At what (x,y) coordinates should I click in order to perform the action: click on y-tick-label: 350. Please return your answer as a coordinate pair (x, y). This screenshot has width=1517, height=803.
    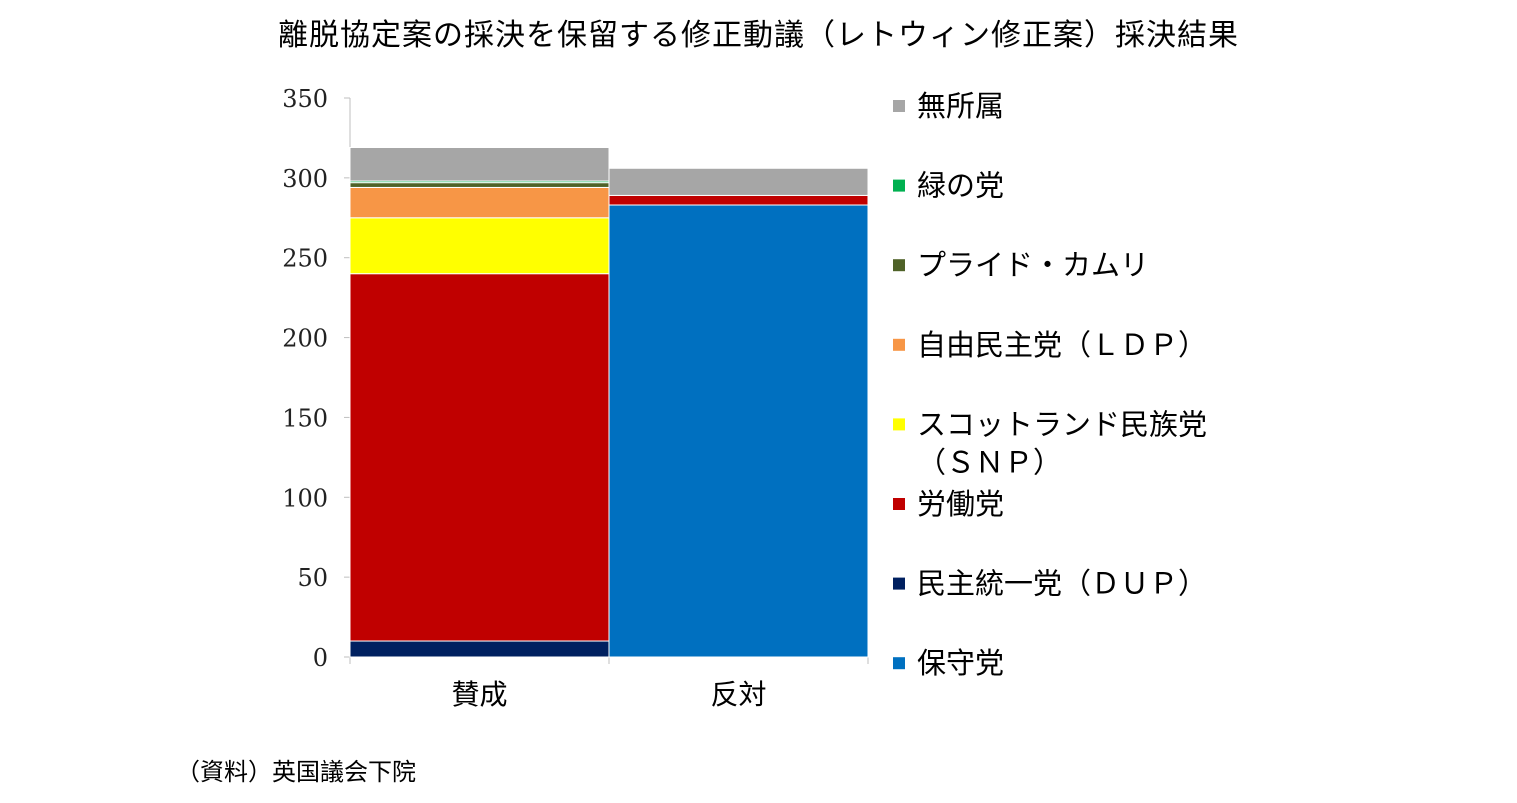
    Looking at the image, I should click on (305, 99).